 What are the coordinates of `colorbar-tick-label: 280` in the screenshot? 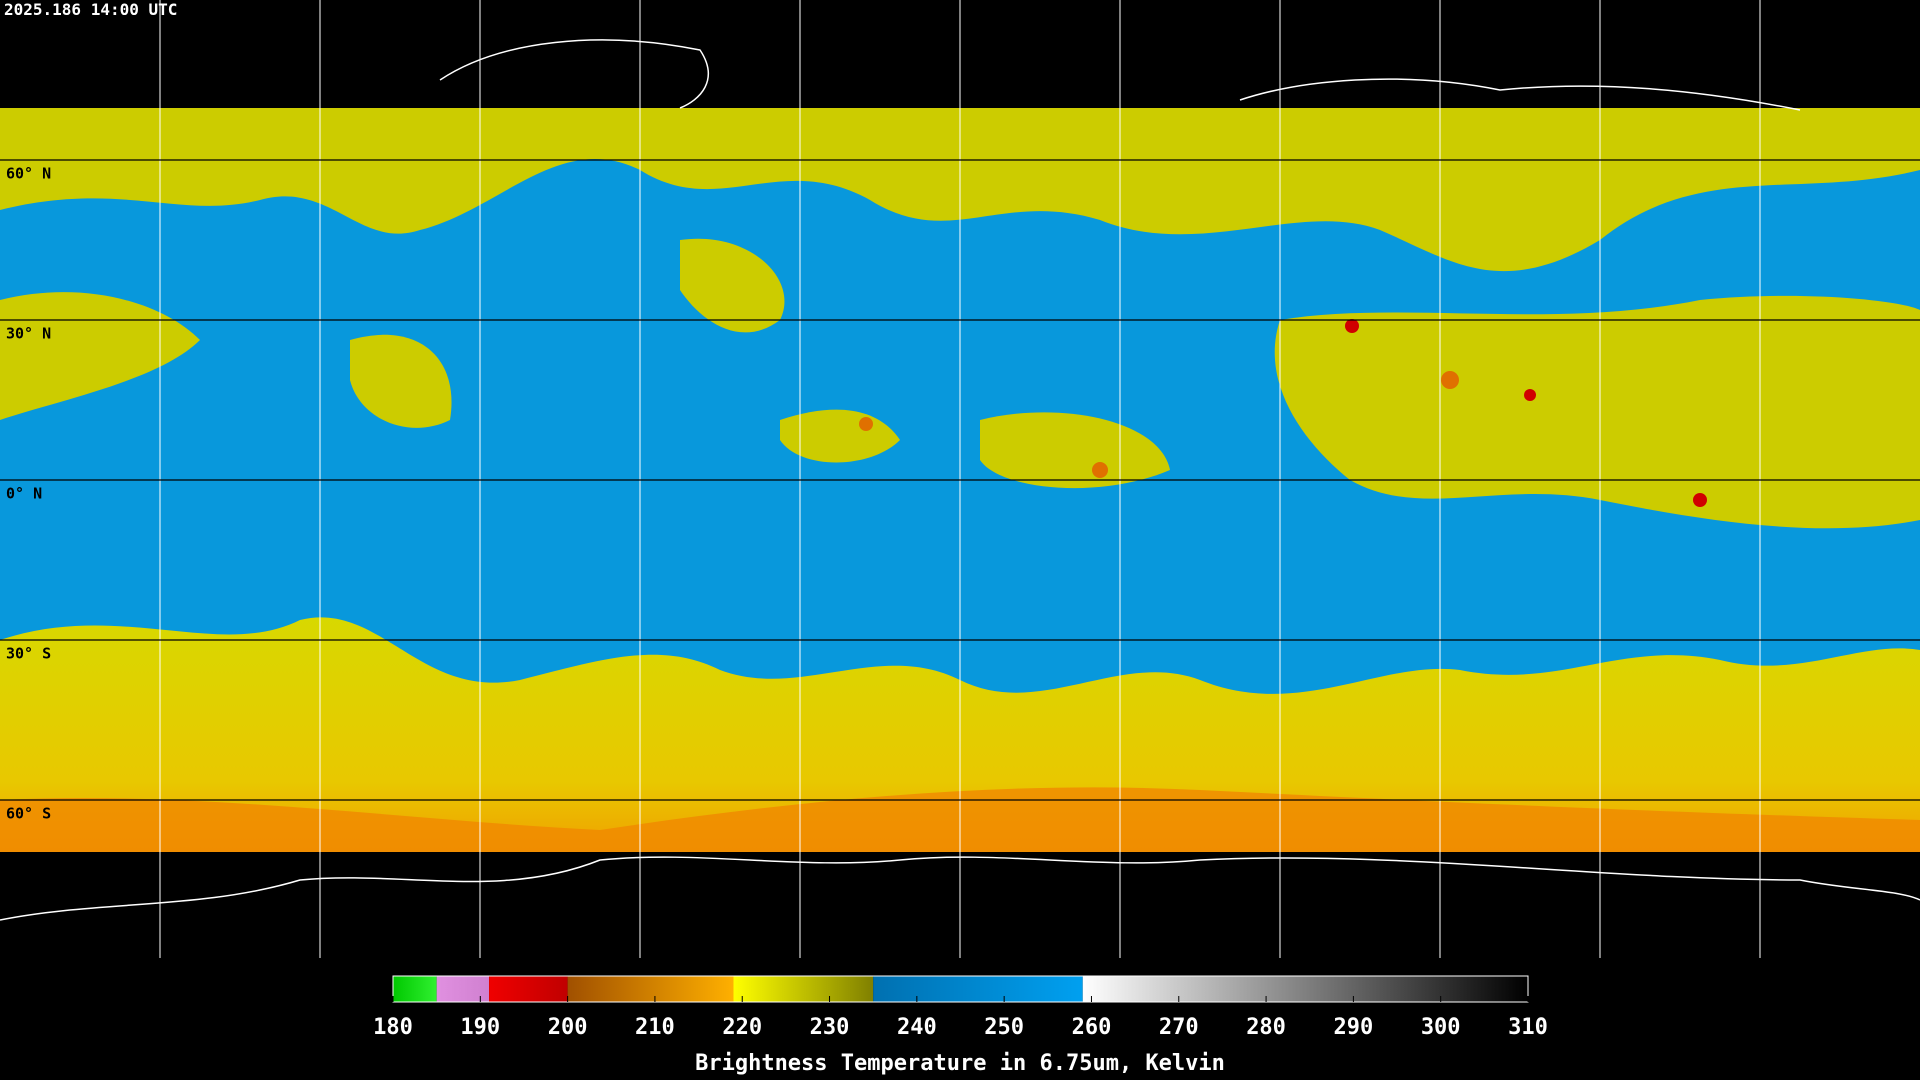 It's located at (1266, 1027).